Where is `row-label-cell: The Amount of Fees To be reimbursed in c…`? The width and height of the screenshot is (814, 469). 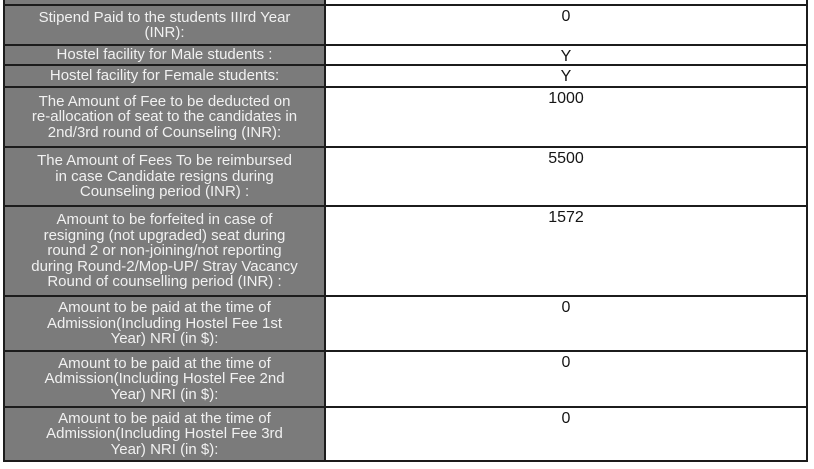 row-label-cell: The Amount of Fees To be reimbursed in c… is located at coordinates (165, 176).